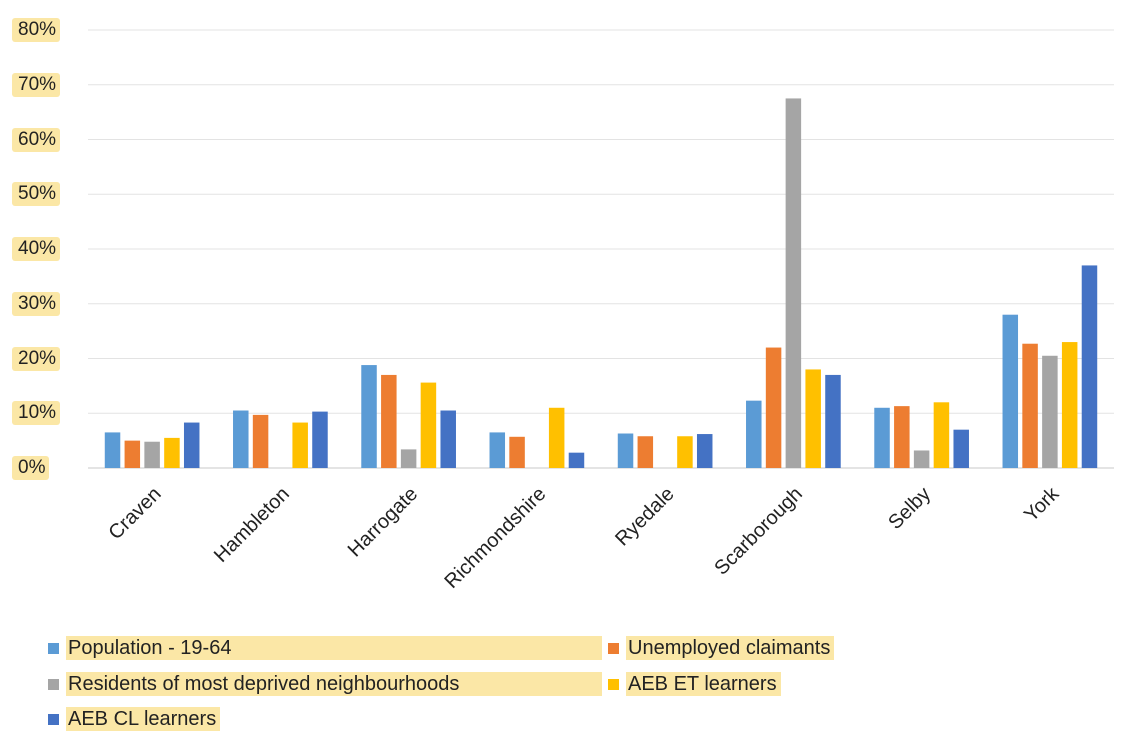 The width and height of the screenshot is (1121, 738). I want to click on y-tick-label: 60%, so click(36, 139).